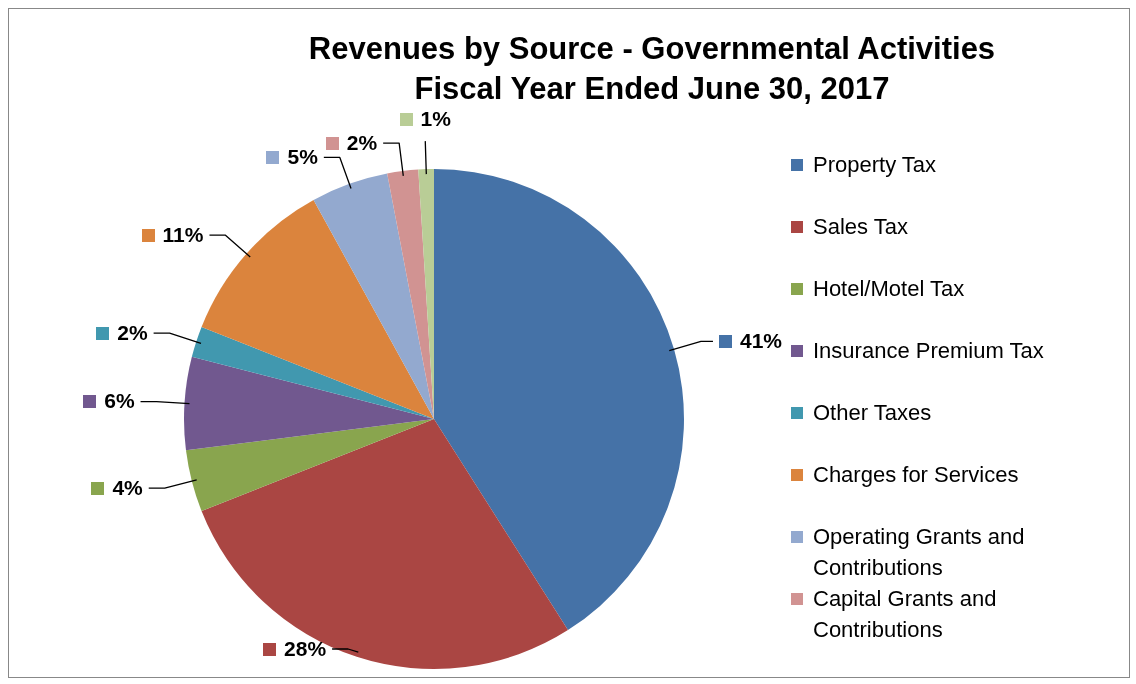  I want to click on chart-title: Revenues by Source - Governmental Activities, so click(652, 49).